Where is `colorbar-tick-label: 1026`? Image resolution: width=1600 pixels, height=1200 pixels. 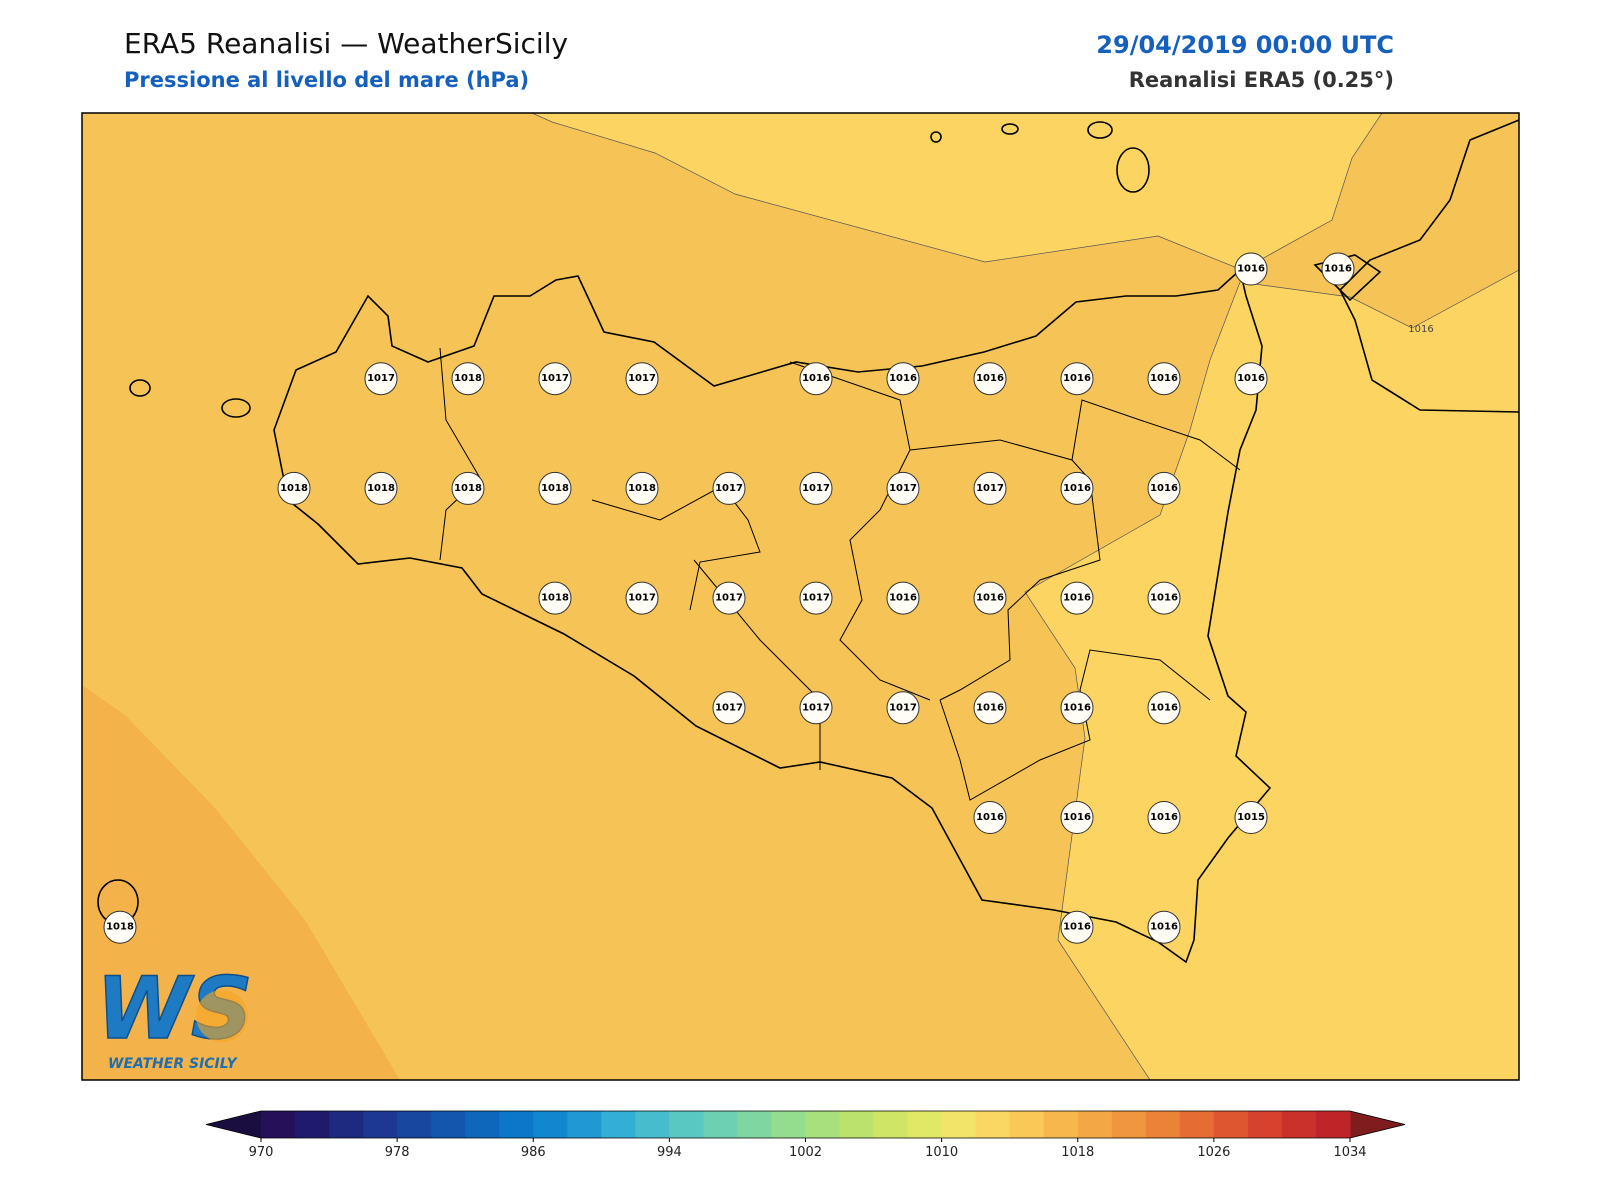 colorbar-tick-label: 1026 is located at coordinates (1213, 1152).